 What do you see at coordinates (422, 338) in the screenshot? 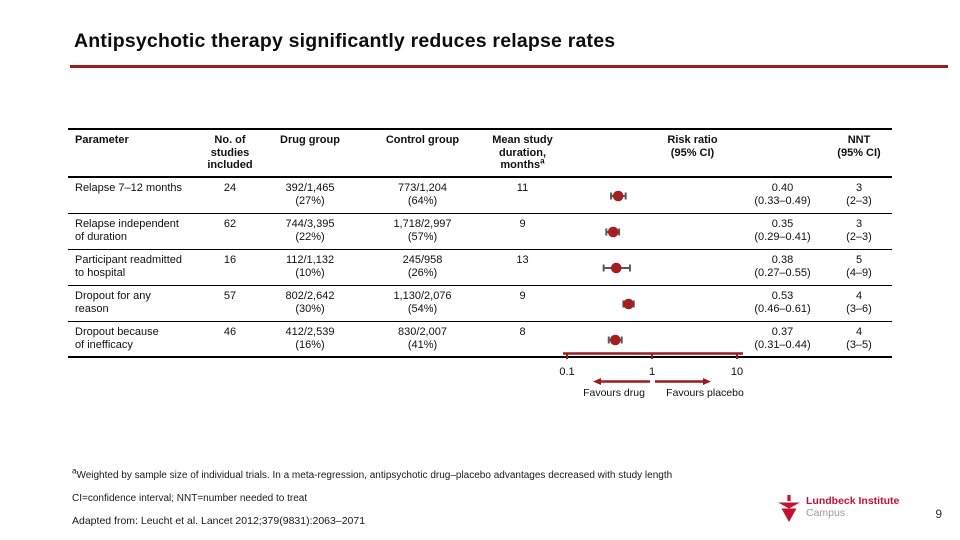
I see `cell-control-group: 830/2,007 (41%)` at bounding box center [422, 338].